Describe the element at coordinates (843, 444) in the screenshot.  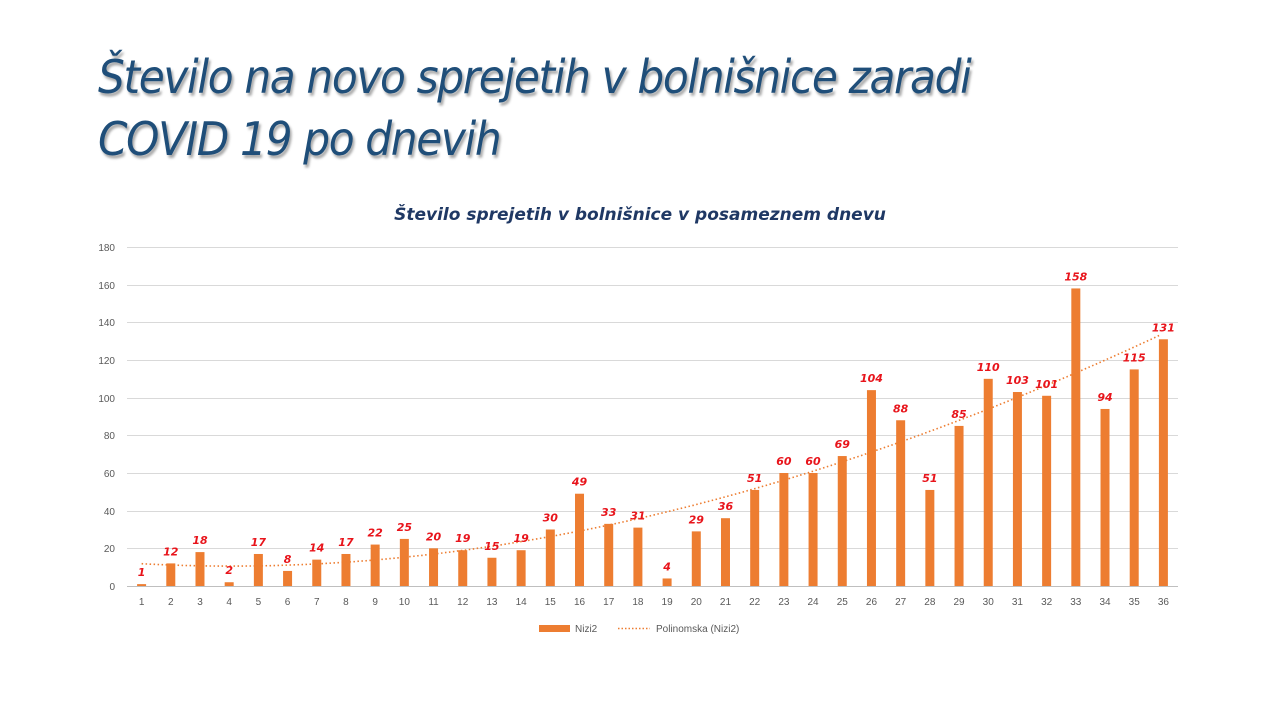
I see `data-label: 69` at that location.